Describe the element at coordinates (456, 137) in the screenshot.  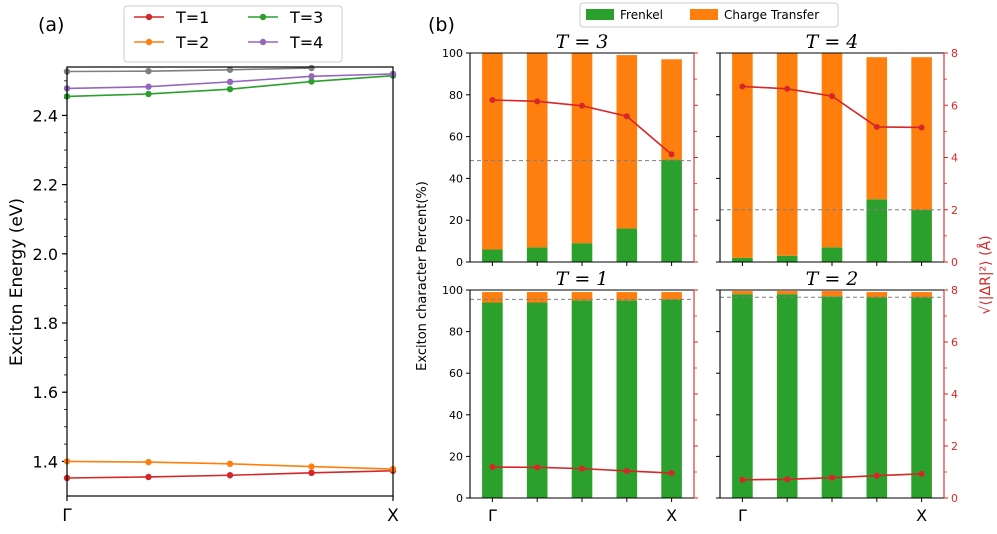
I see `y-tick-label: 60` at that location.